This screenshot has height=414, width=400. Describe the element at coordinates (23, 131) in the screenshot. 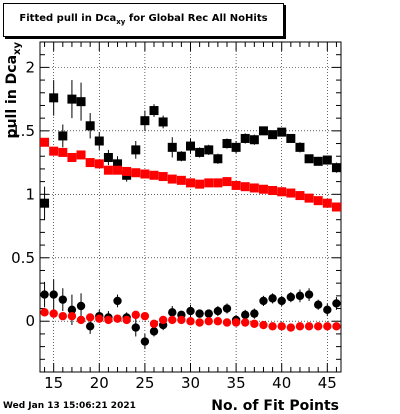

I see `y-tick-label: 1.5` at that location.